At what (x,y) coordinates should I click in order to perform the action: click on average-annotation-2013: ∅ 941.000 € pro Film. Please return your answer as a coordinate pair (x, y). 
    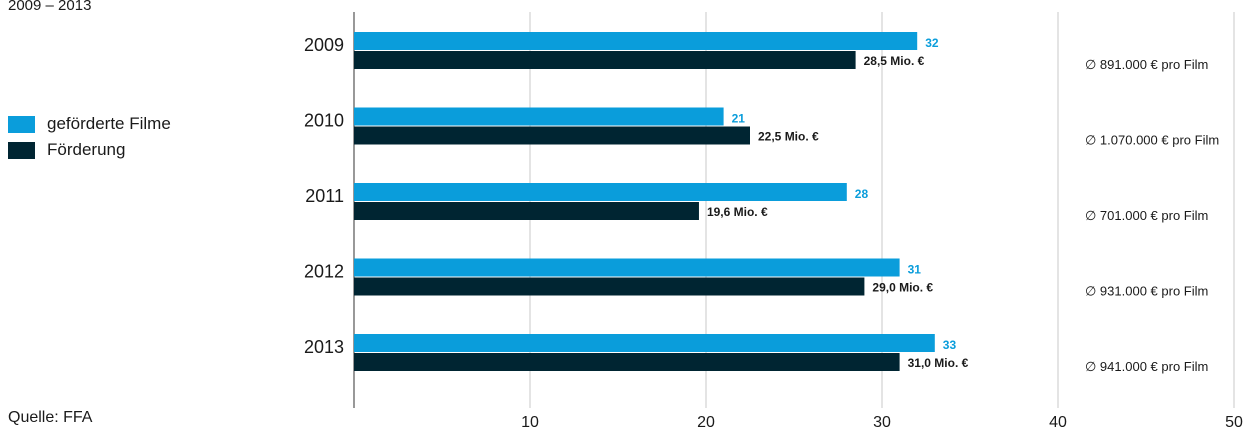
    Looking at the image, I should click on (1146, 366).